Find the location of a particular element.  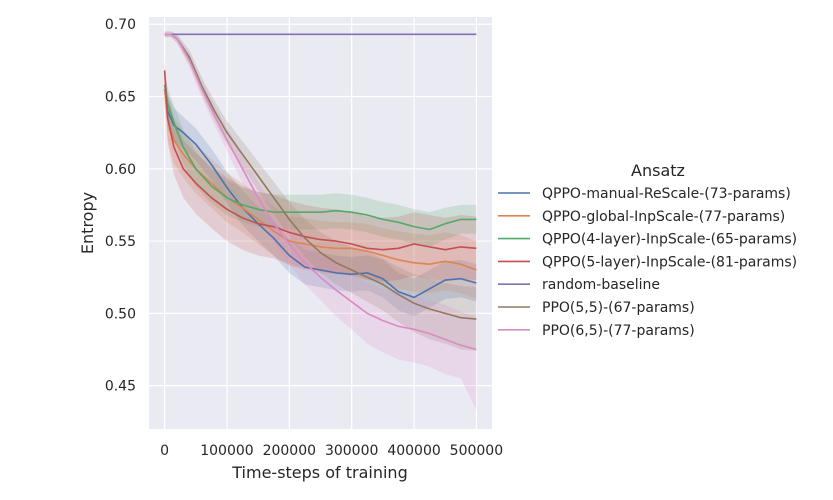

legend-title: Ansatz is located at coordinates (658, 170).